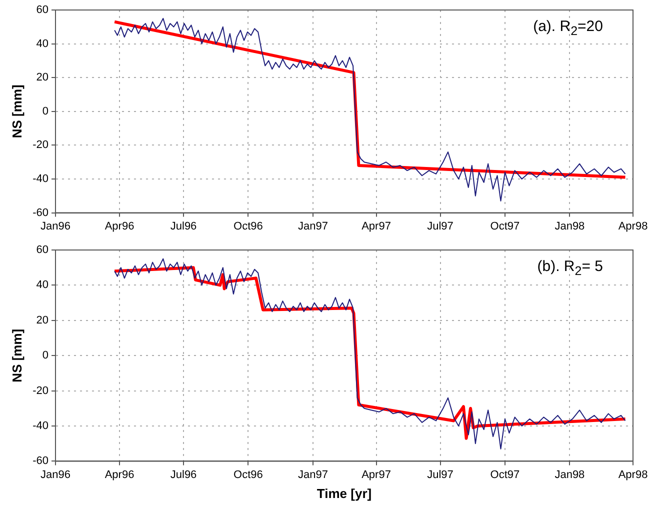 The height and width of the screenshot is (510, 669). What do you see at coordinates (344, 493) in the screenshot?
I see `x-axis-title: Time [yr]` at bounding box center [344, 493].